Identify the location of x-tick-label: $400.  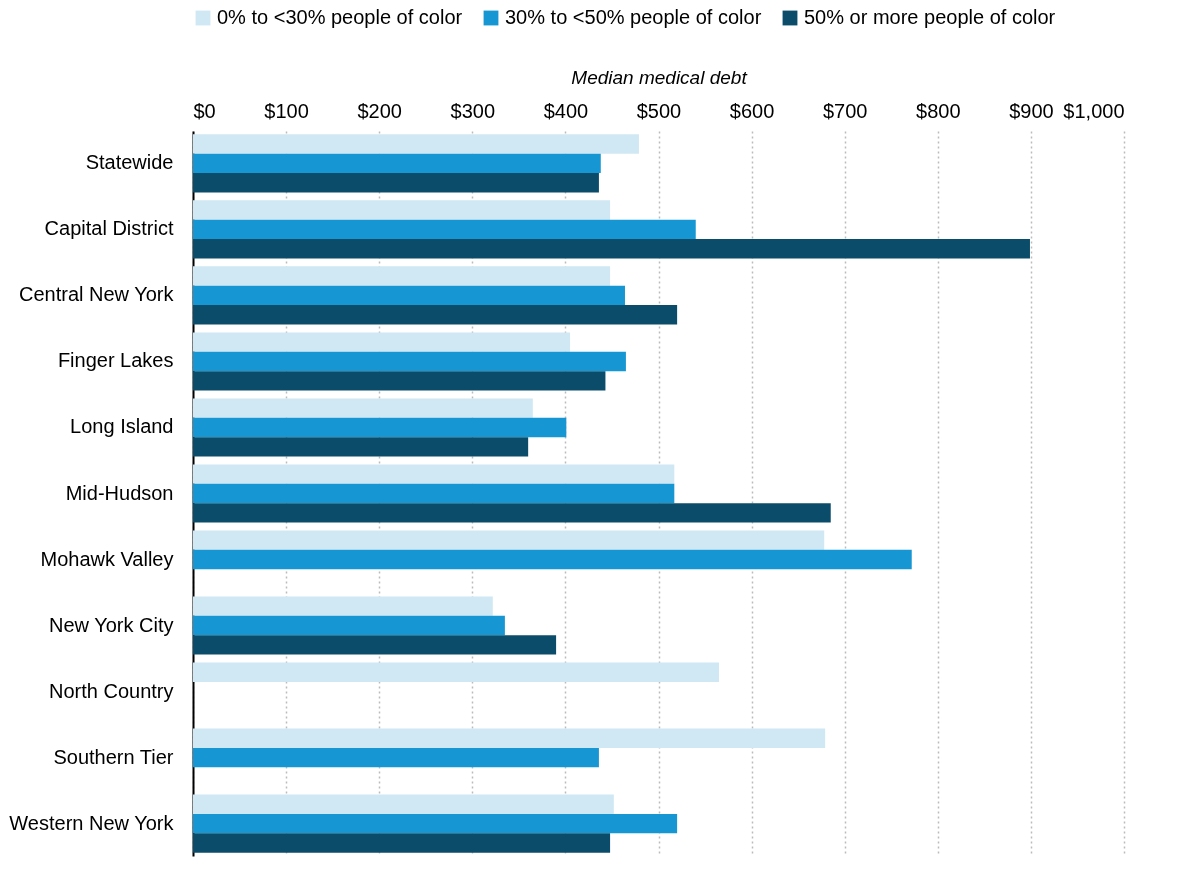
(566, 110).